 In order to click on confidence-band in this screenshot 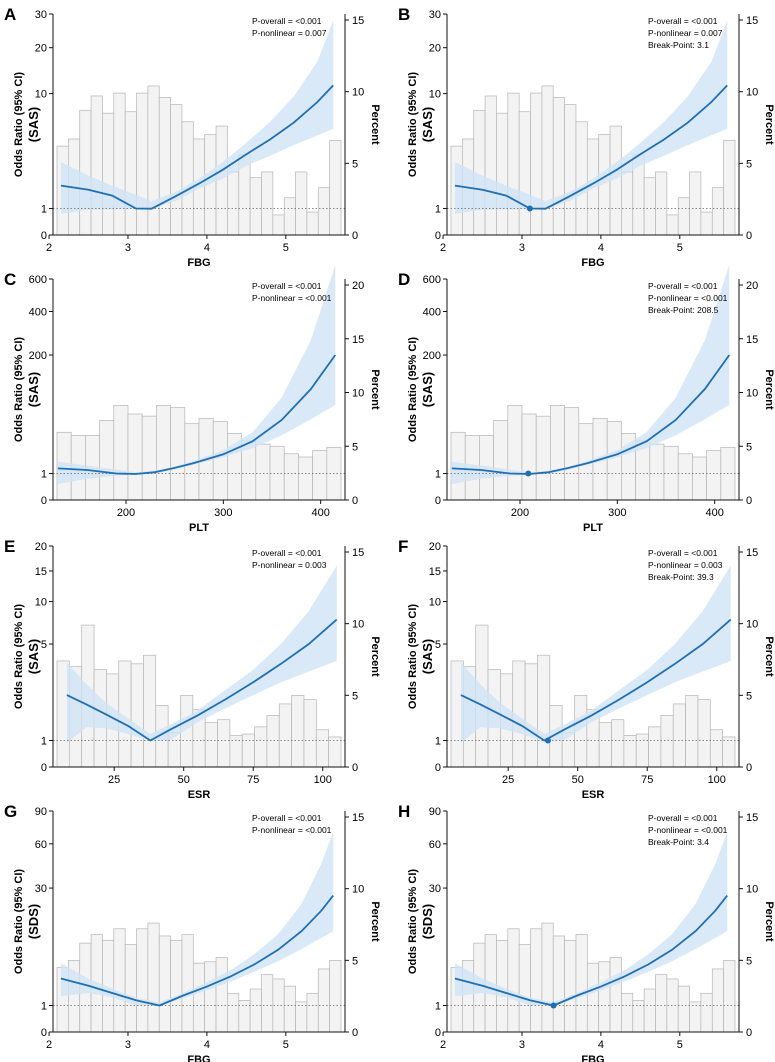, I will do `click(201, 654)`.